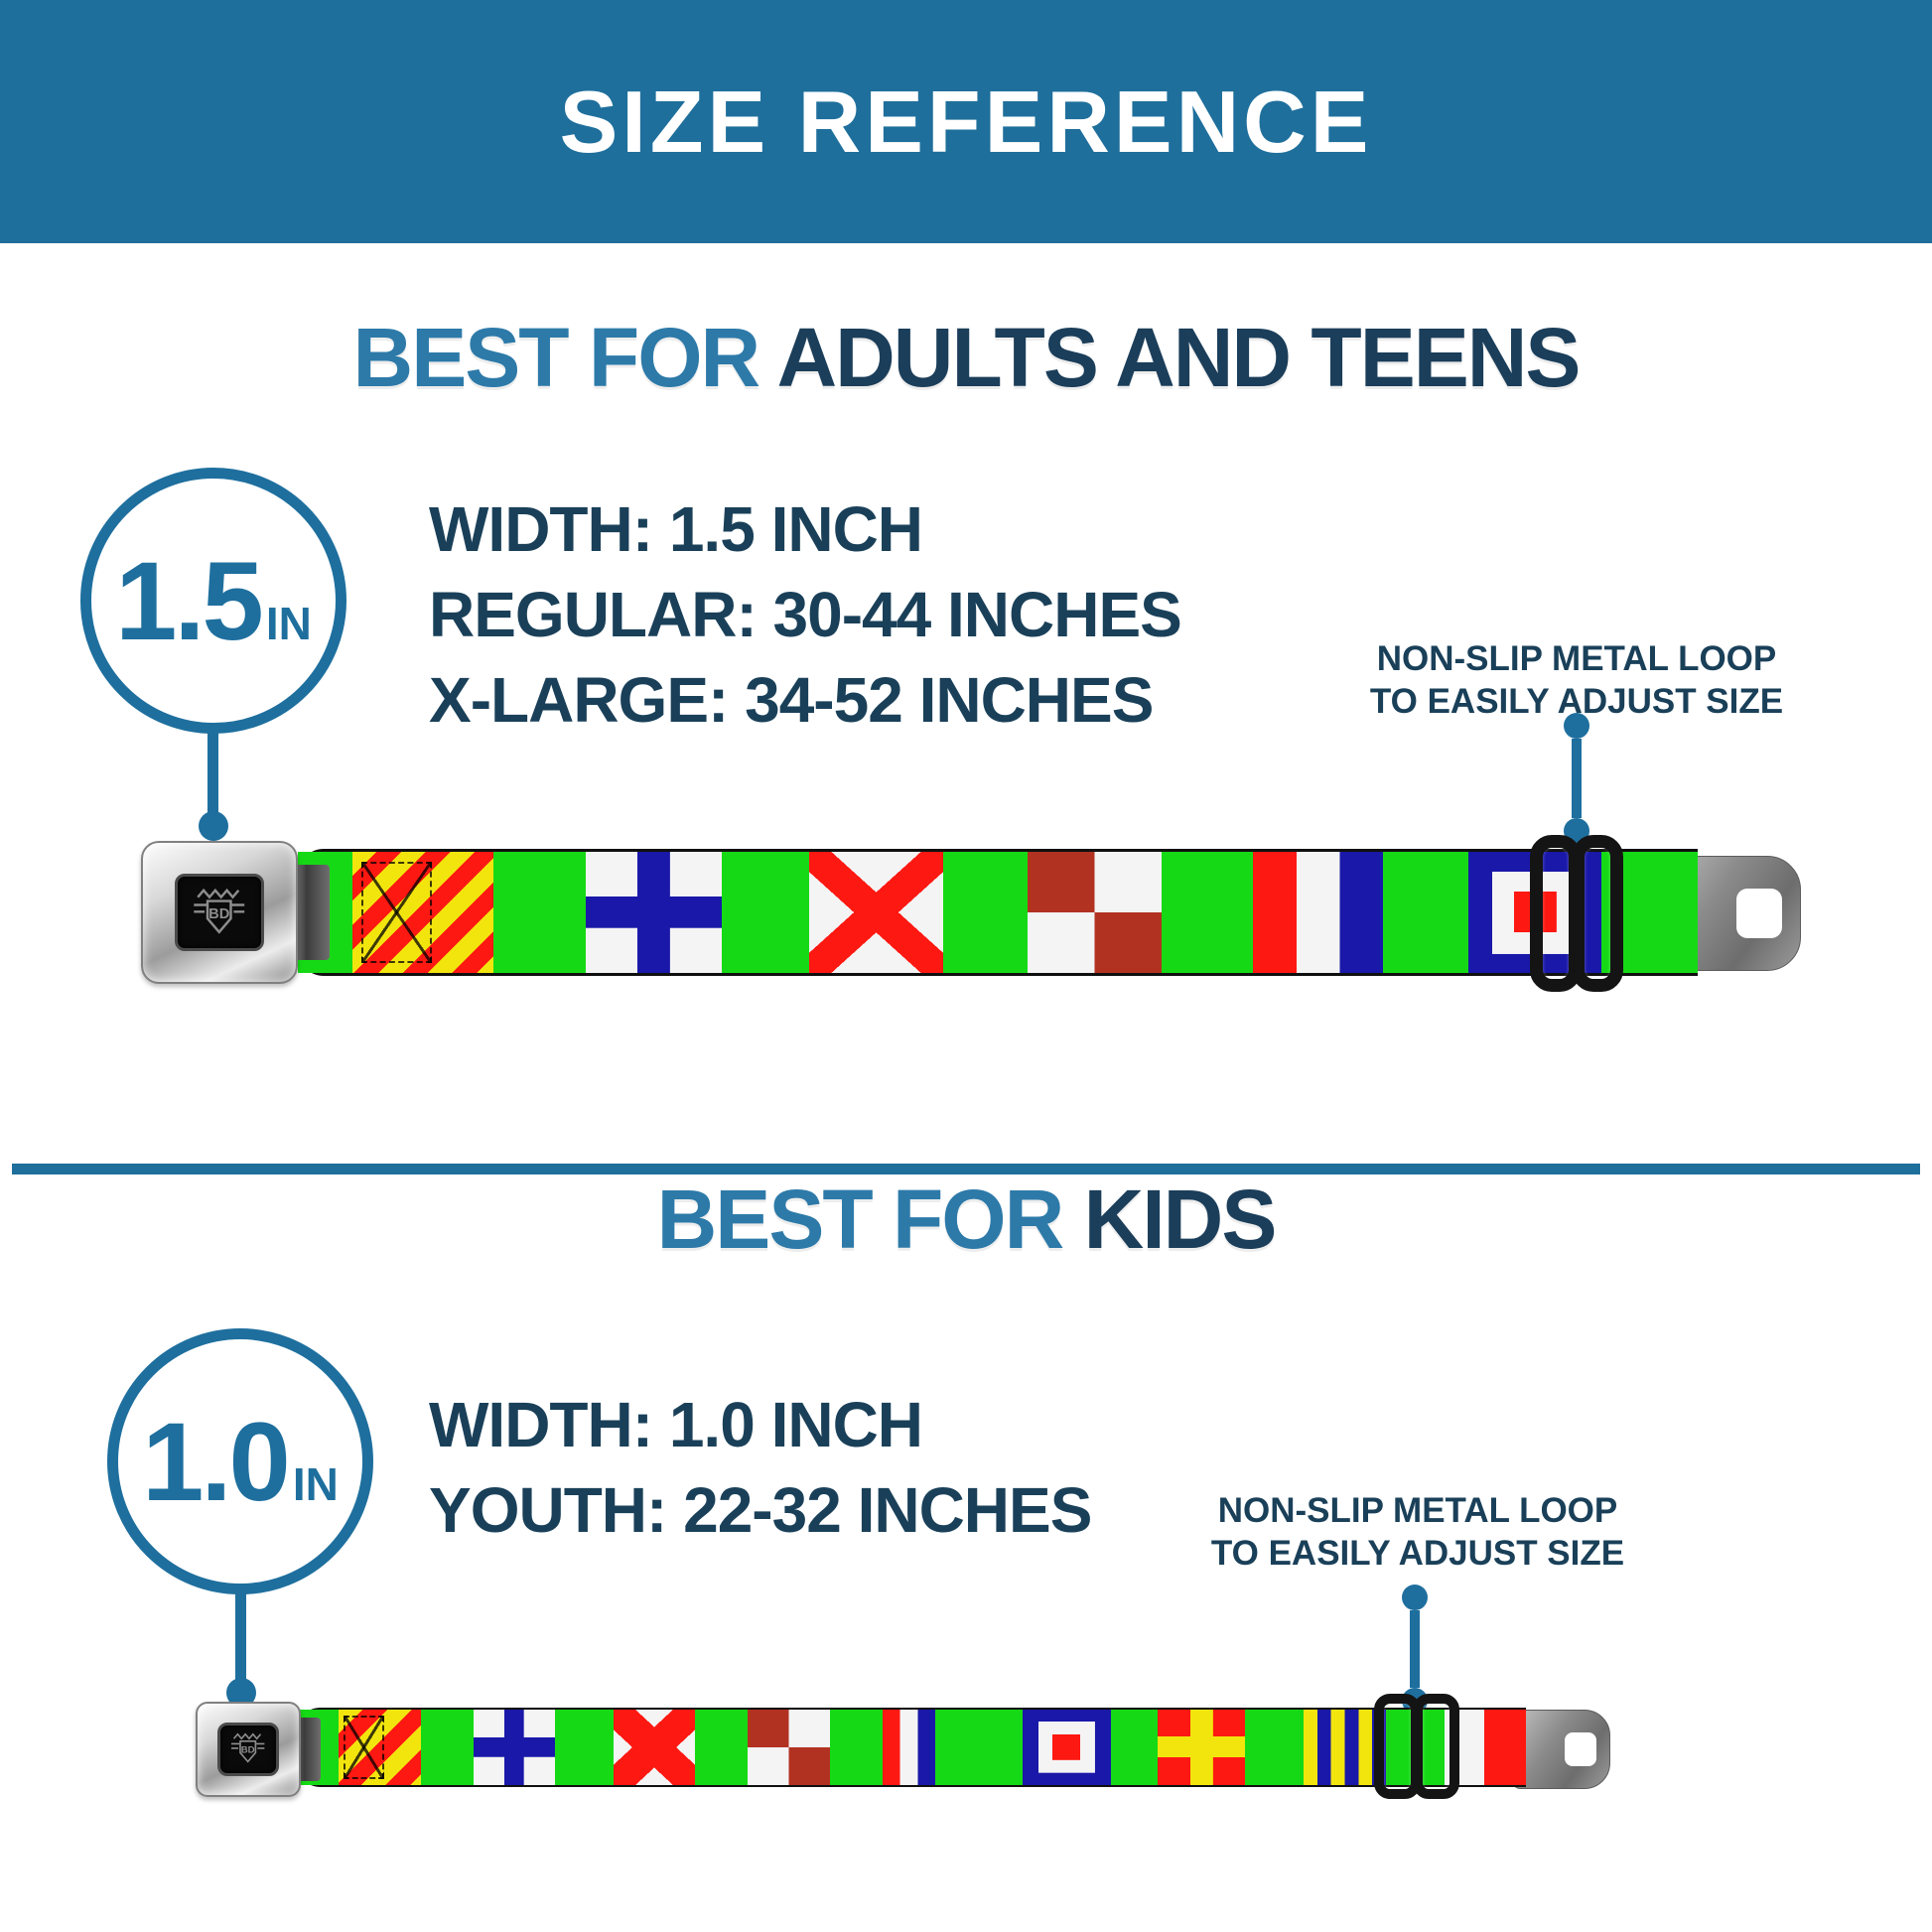  I want to click on belt-segment-flag-w, so click(1067, 1748).